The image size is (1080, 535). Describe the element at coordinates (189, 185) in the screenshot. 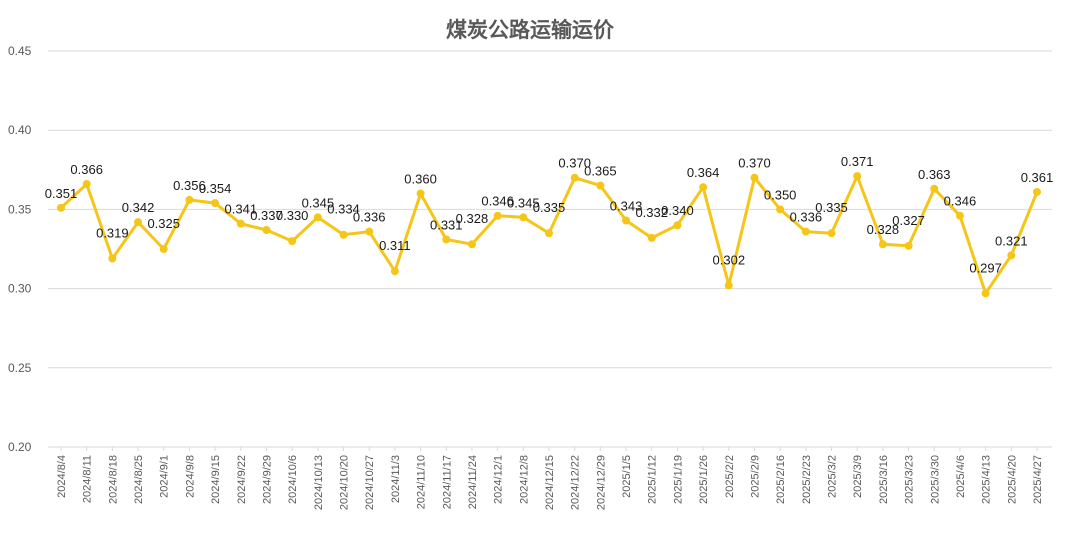

I see `data-label: 0.356` at that location.